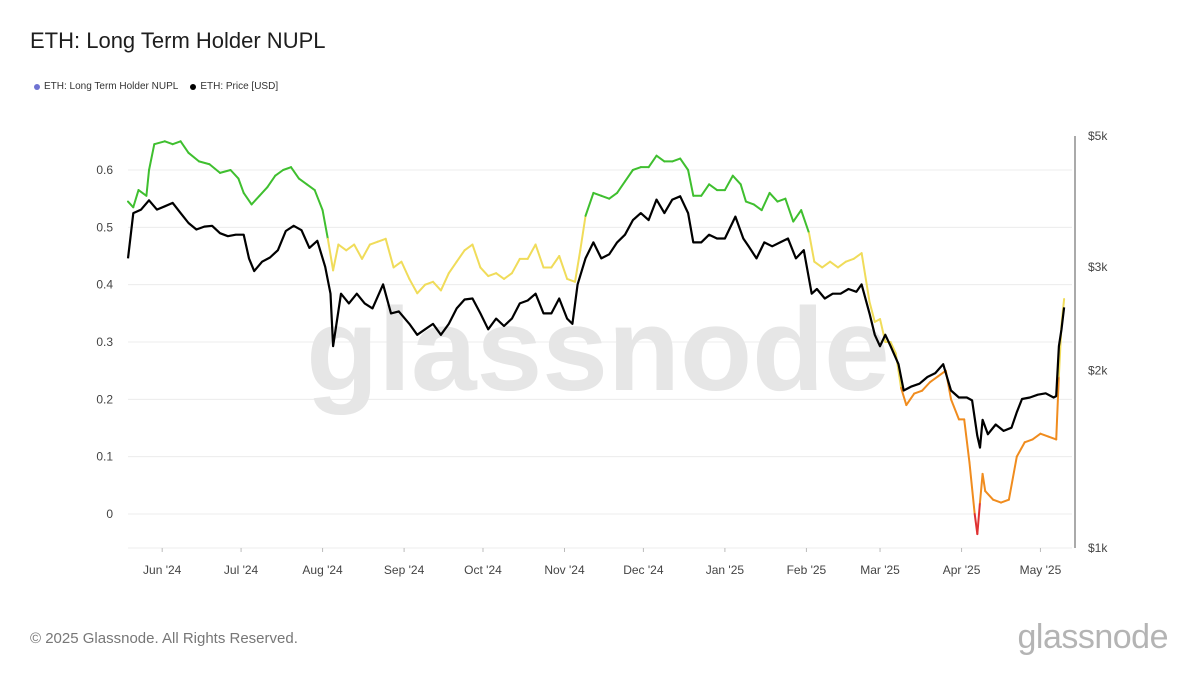  Describe the element at coordinates (725, 570) in the screenshot. I see `x-tick-label: Jan '25` at that location.